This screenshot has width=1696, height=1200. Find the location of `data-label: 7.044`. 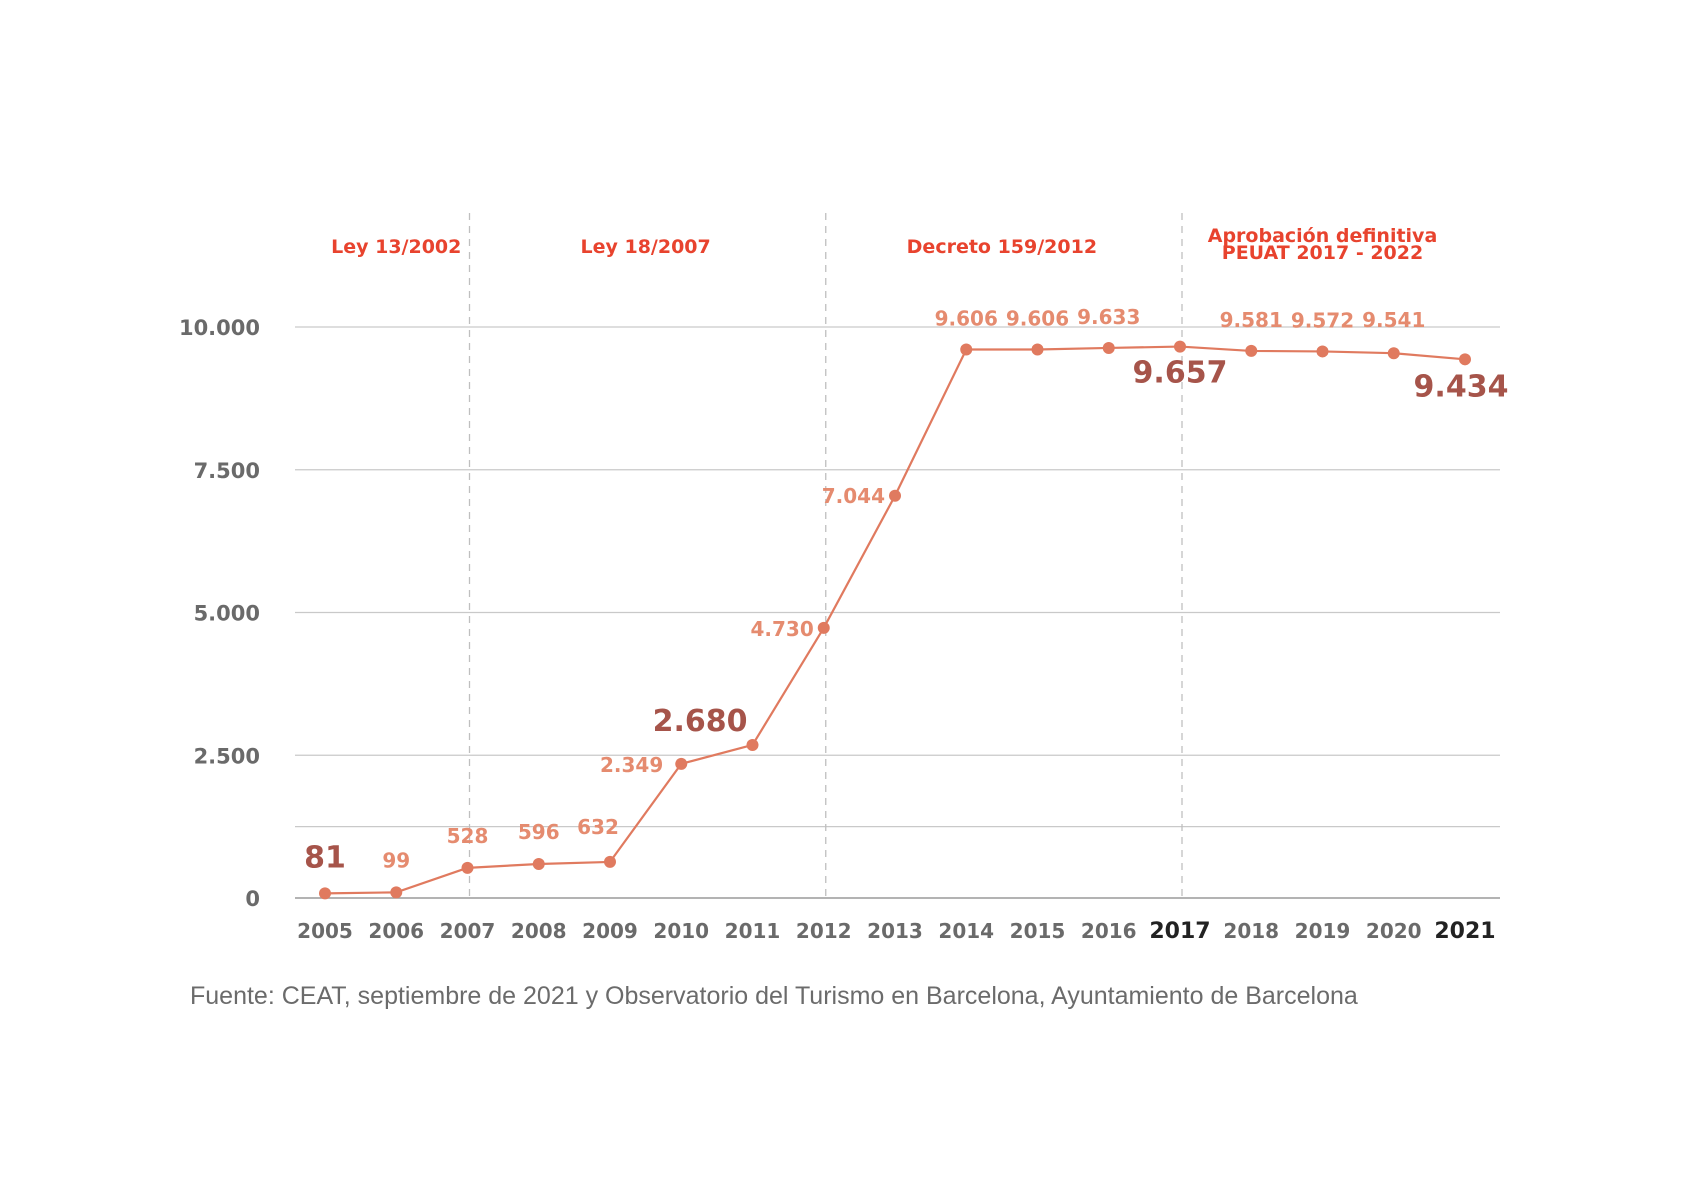

data-label: 7.044 is located at coordinates (853, 496).